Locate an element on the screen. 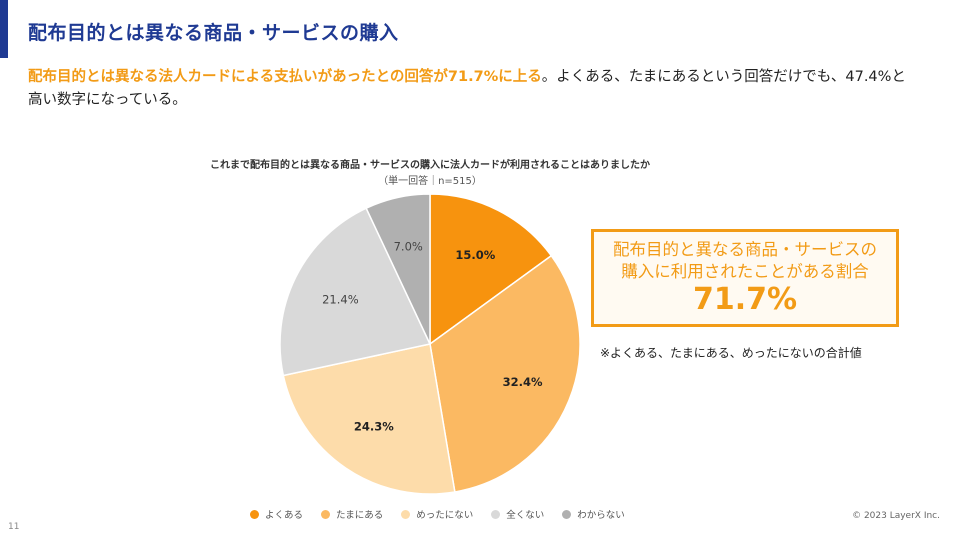 The image size is (960, 540). chart-legend: よくある たまにある めったにない 全くない わからない is located at coordinates (437, 514).